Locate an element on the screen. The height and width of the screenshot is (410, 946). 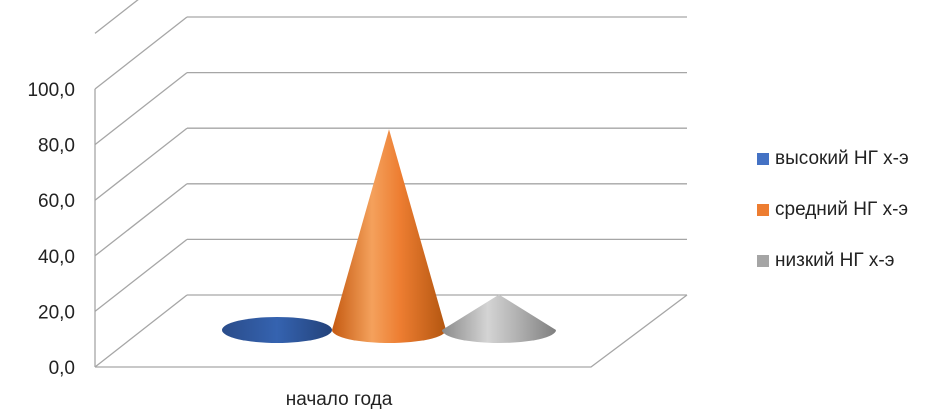
legend-swatch-low is located at coordinates (763, 261).